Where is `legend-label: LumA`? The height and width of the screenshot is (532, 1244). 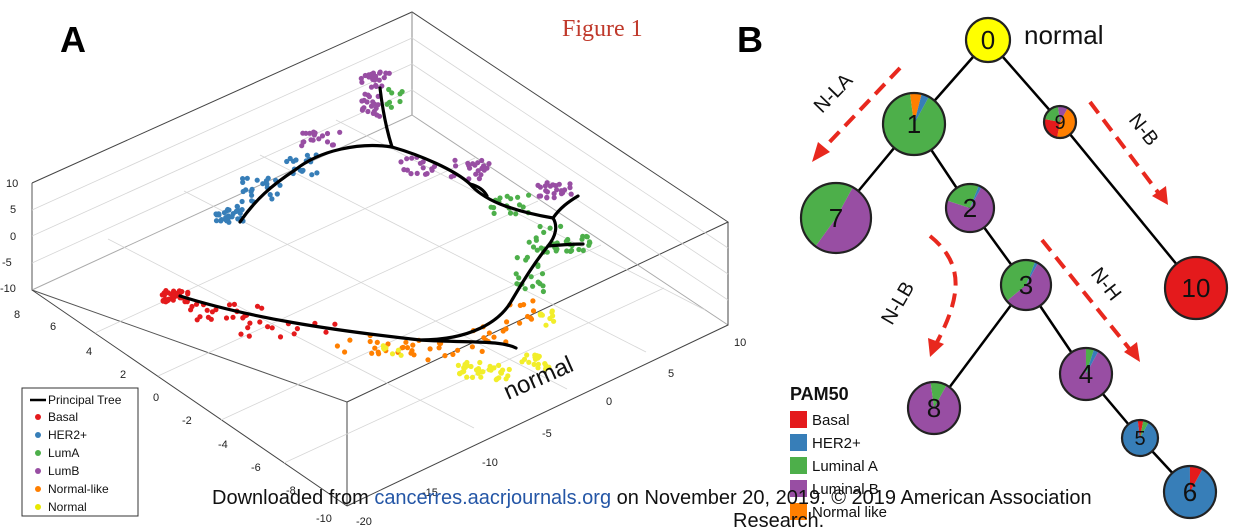
legend-label: LumA is located at coordinates (63, 453).